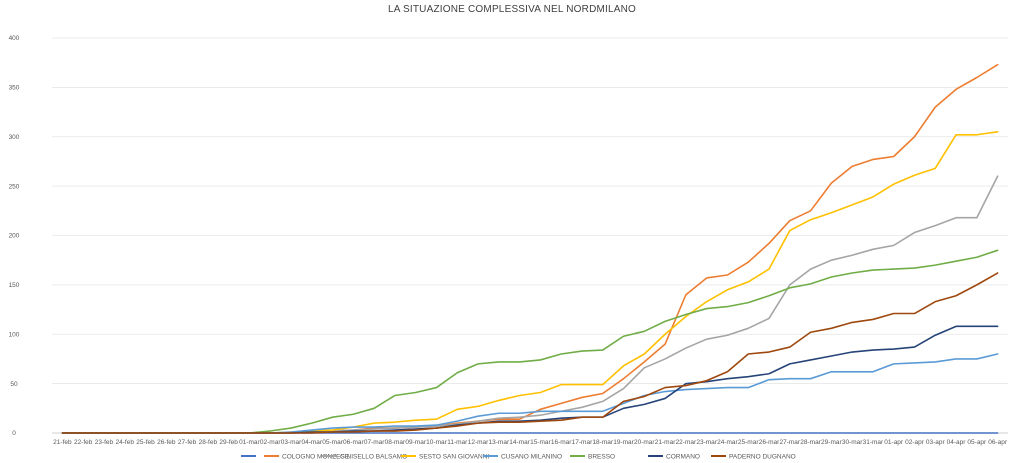 Image resolution: width=1024 pixels, height=463 pixels. Describe the element at coordinates (977, 442) in the screenshot. I see `x-tick-label: 05-apr` at that location.